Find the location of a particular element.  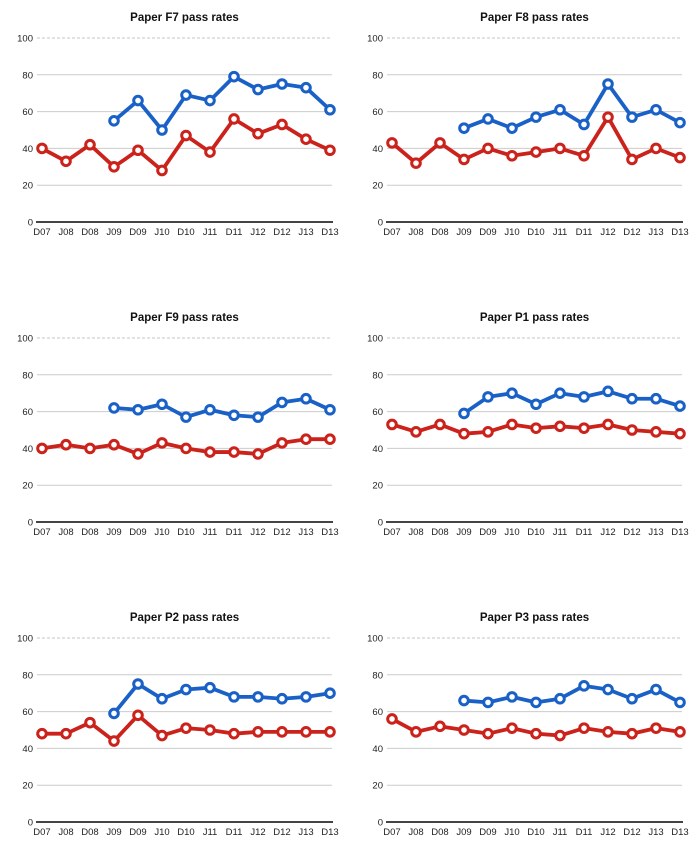

y-tick-label: 0 is located at coordinates (380, 523).